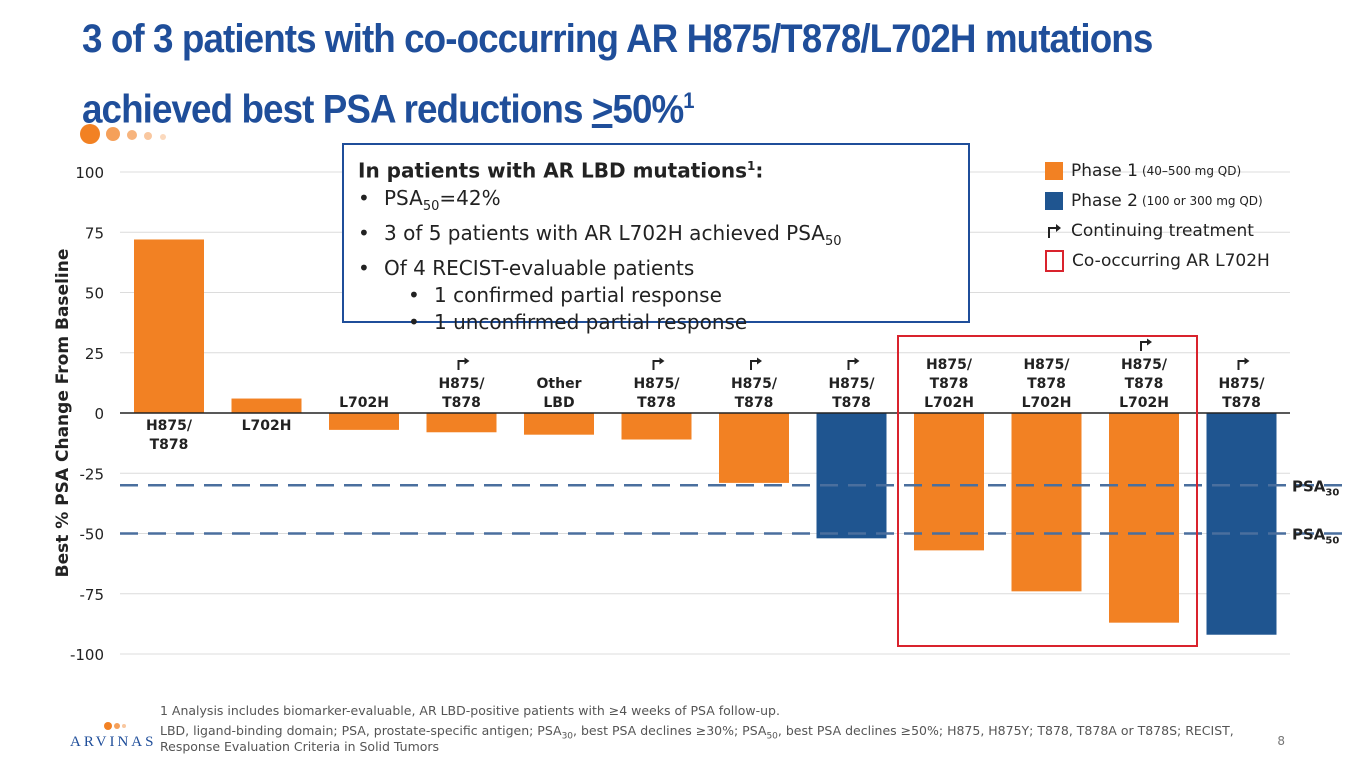  Describe the element at coordinates (759, 170) in the screenshot. I see `callout-heading-colon: :` at that location.